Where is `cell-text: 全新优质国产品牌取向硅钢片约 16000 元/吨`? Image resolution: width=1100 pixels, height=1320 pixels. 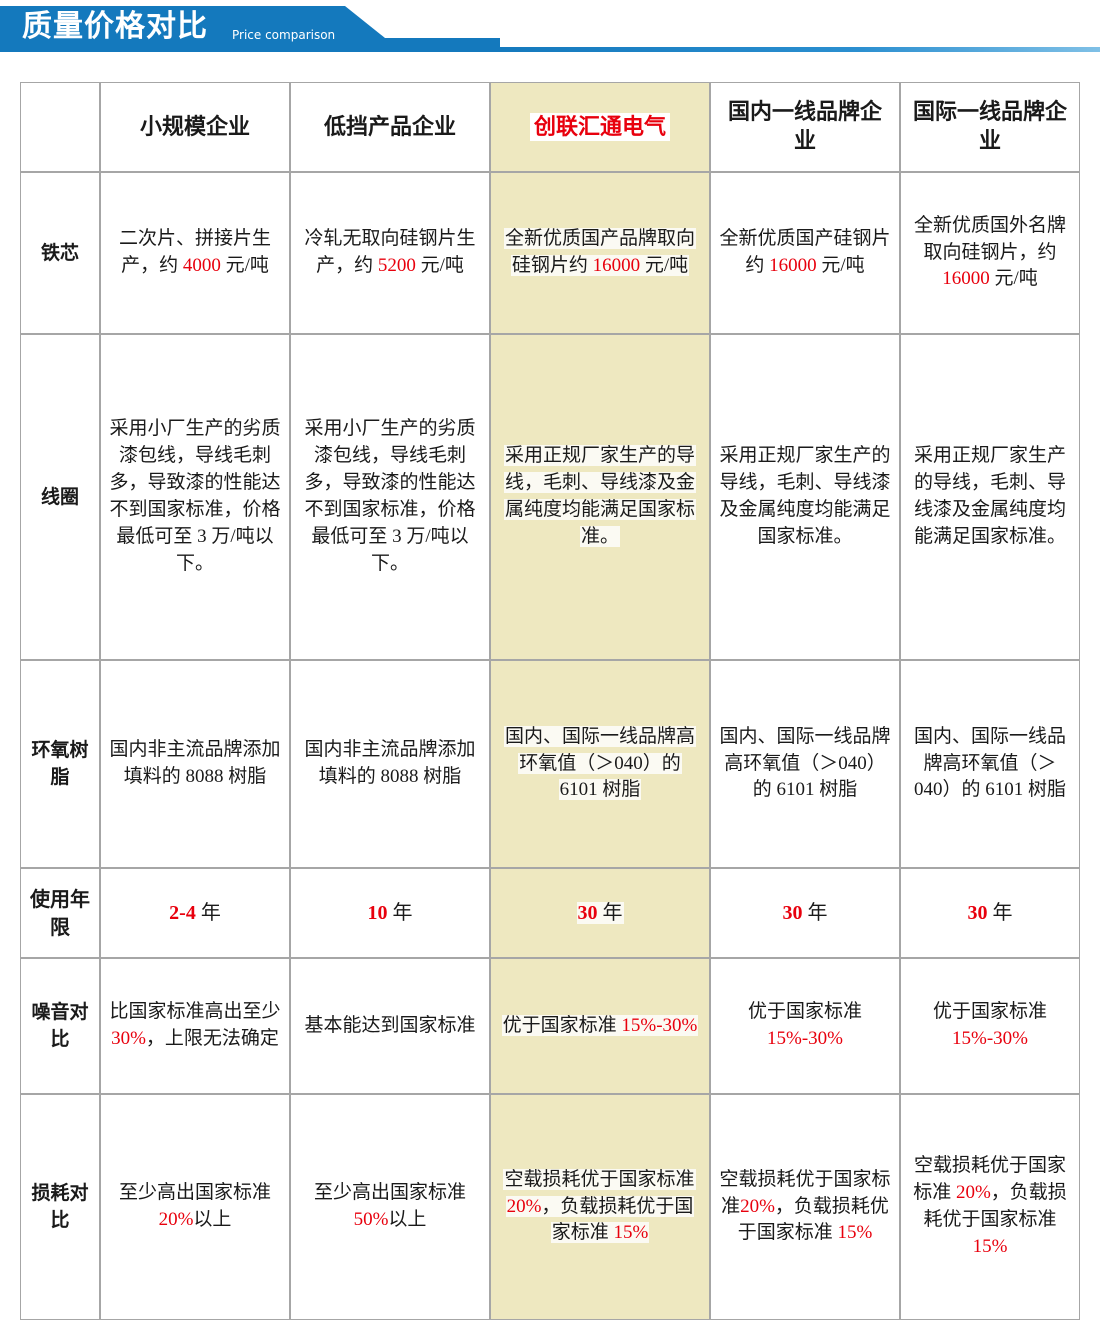 cell-text: 全新优质国产品牌取向硅钢片约 16000 元/吨 is located at coordinates (599, 252).